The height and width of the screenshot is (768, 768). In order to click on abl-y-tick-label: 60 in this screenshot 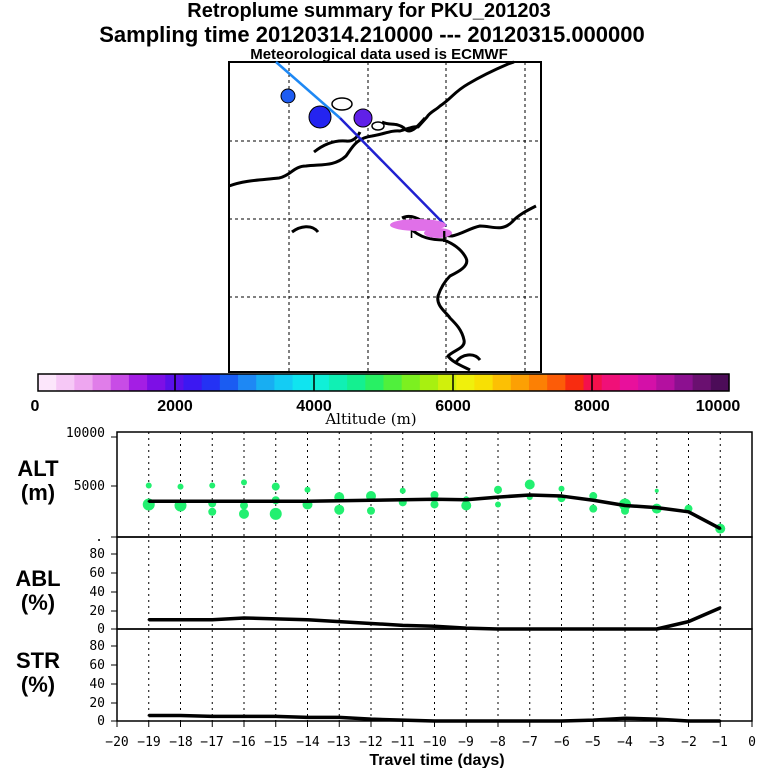, I will do `click(97, 573)`.